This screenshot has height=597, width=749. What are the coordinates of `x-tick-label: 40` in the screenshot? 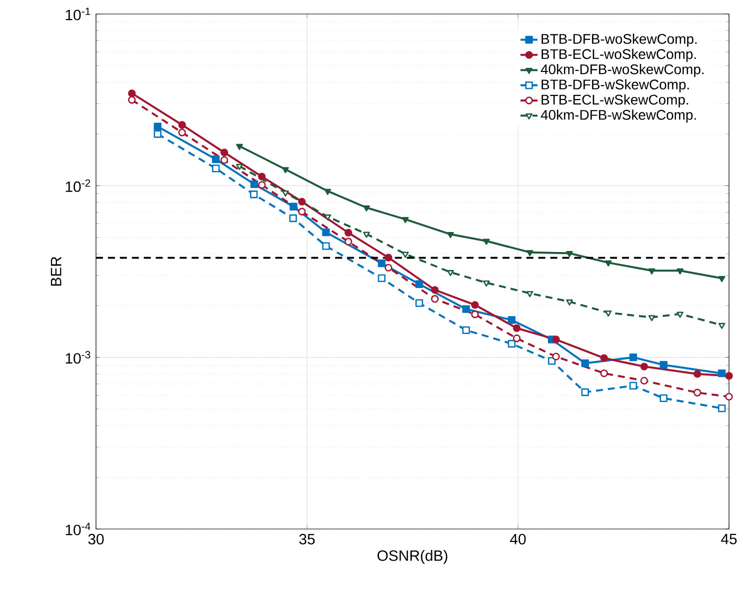 It's located at (518, 539).